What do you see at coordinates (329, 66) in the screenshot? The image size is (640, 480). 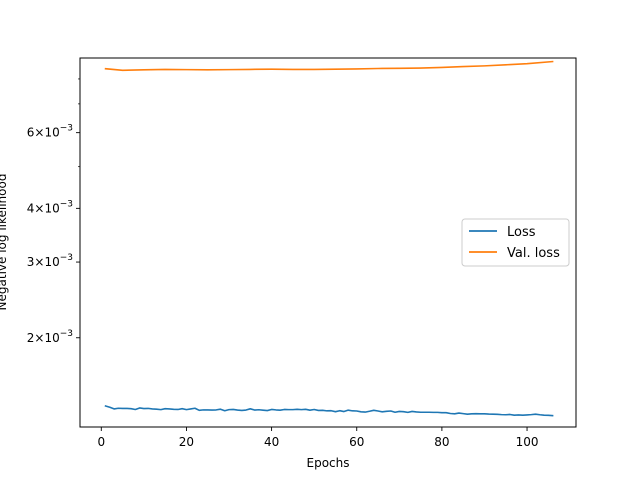 I see `series-line-val-loss` at bounding box center [329, 66].